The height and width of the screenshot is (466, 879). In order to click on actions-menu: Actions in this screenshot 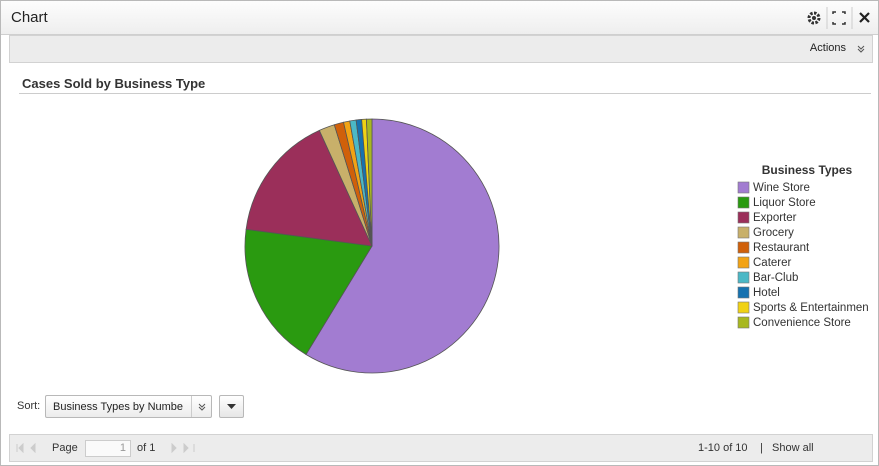, I will do `click(827, 48)`.